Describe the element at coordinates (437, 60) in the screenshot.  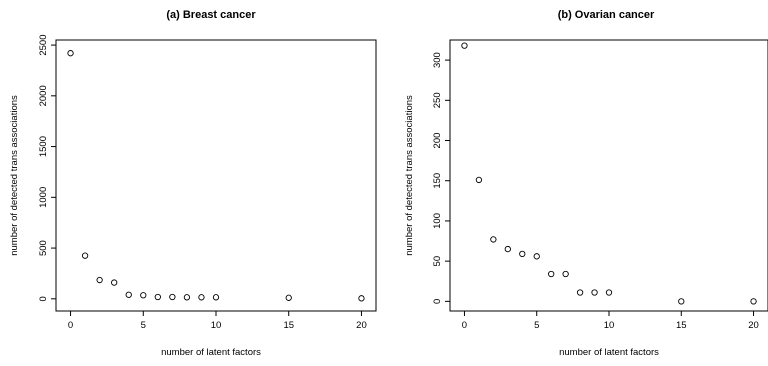
I see `y-tick-label: 300` at that location.